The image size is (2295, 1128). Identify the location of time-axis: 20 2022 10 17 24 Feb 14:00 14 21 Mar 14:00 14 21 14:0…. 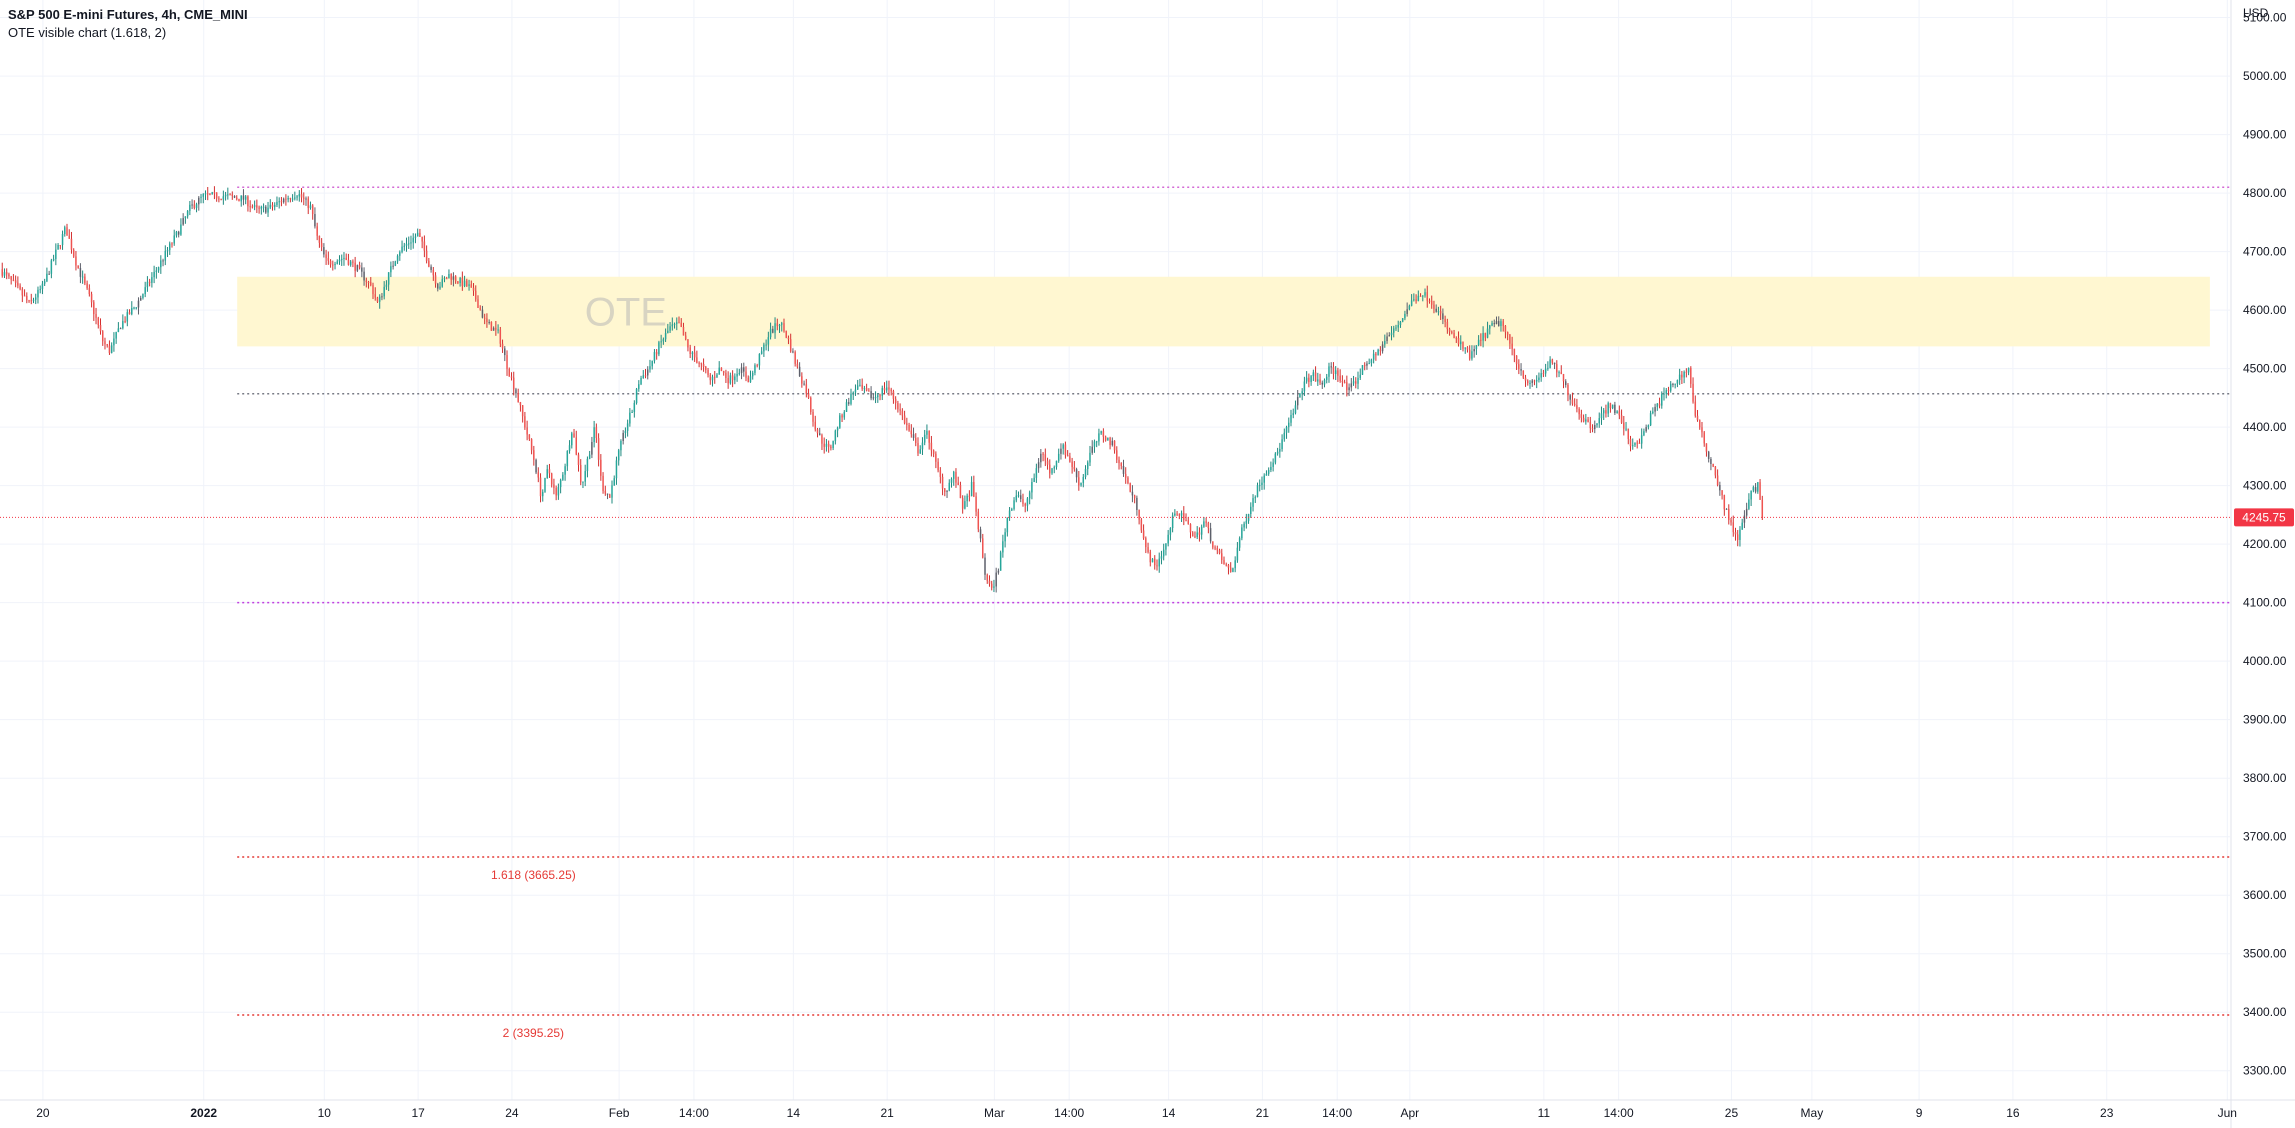
(1147, 1109).